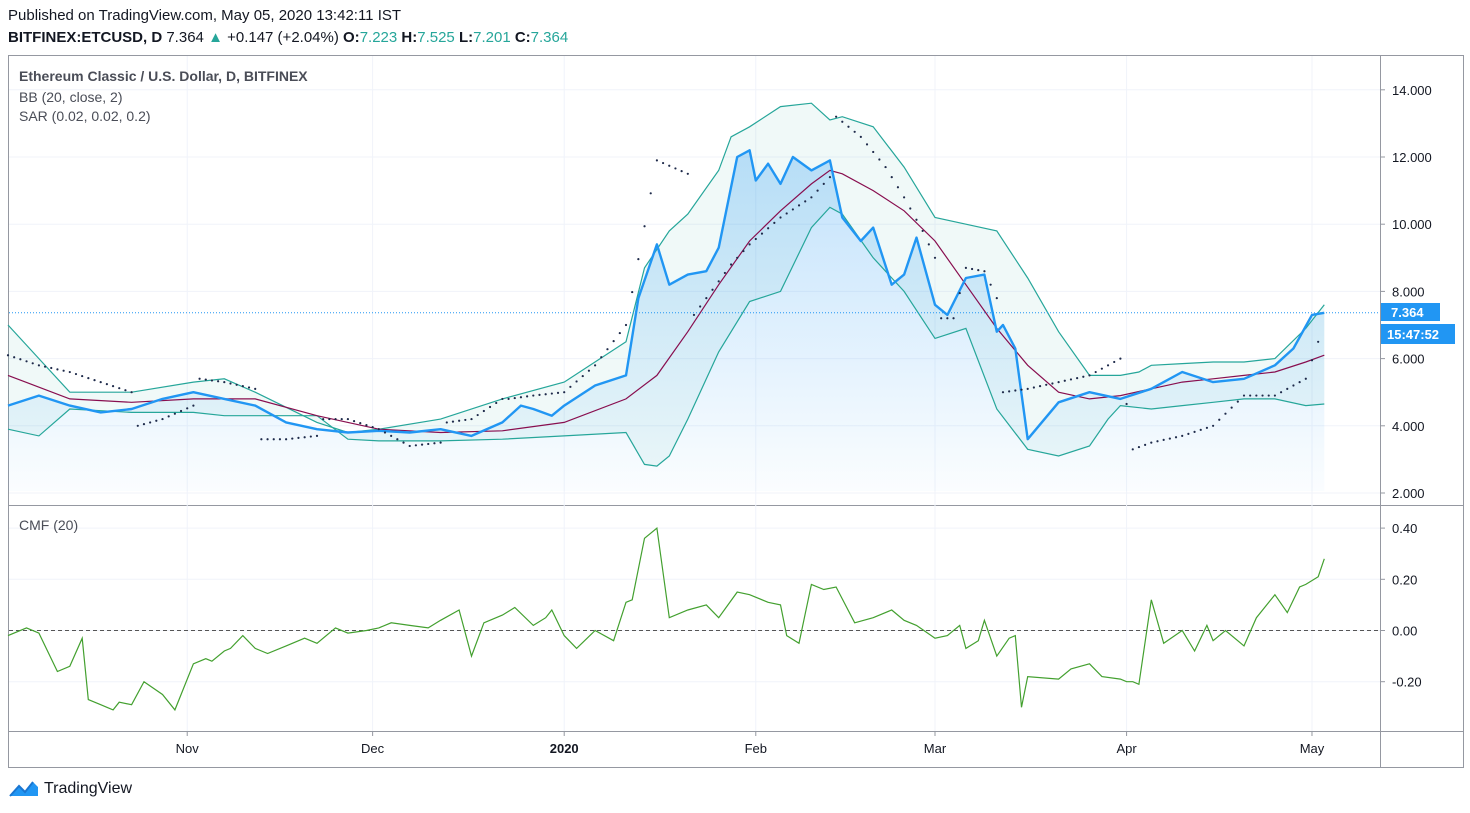  What do you see at coordinates (88, 788) in the screenshot?
I see `footer-brand: TradingView` at bounding box center [88, 788].